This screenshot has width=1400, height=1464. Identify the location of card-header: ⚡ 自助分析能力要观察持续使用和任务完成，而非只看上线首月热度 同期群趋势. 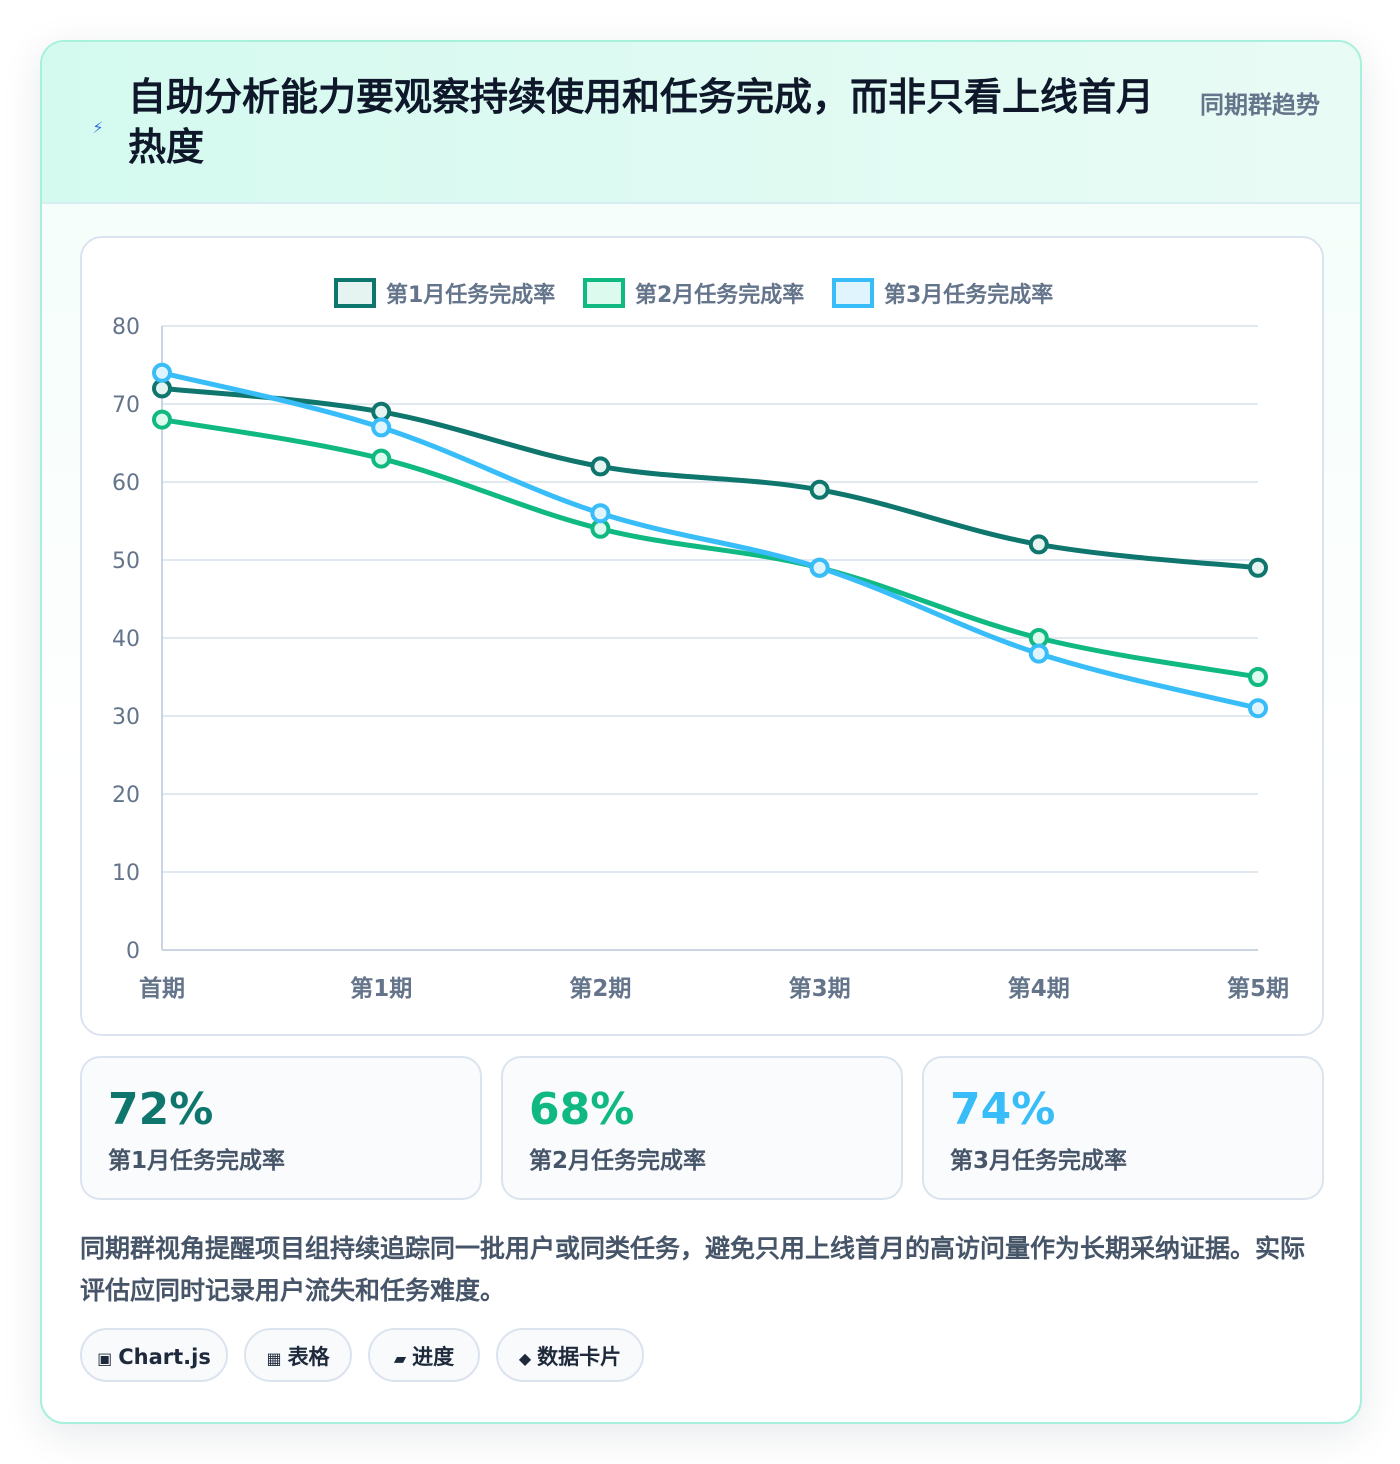
(701, 123).